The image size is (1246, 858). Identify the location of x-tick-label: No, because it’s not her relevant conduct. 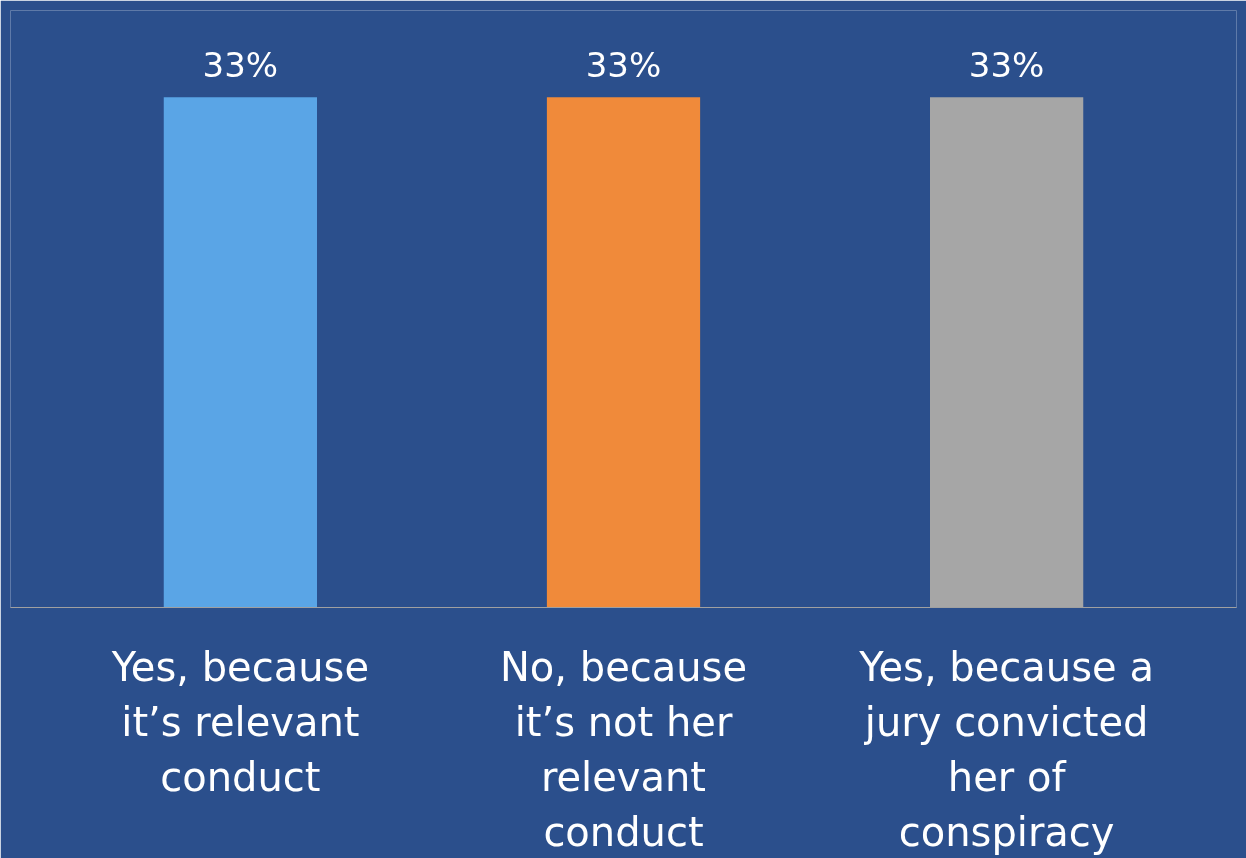
(623, 749).